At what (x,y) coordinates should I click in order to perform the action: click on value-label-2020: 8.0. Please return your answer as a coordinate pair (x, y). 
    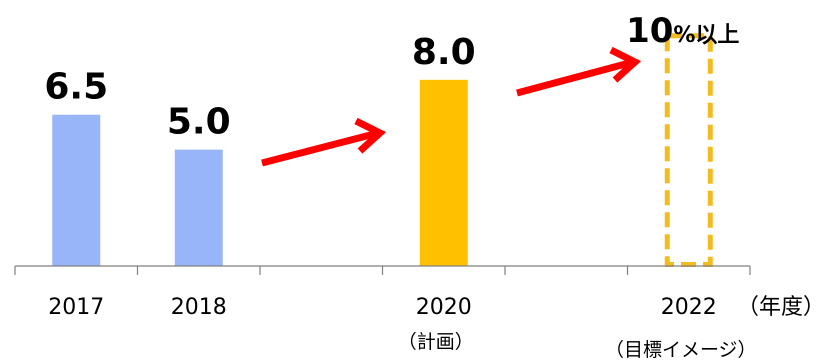
    Looking at the image, I should click on (444, 52).